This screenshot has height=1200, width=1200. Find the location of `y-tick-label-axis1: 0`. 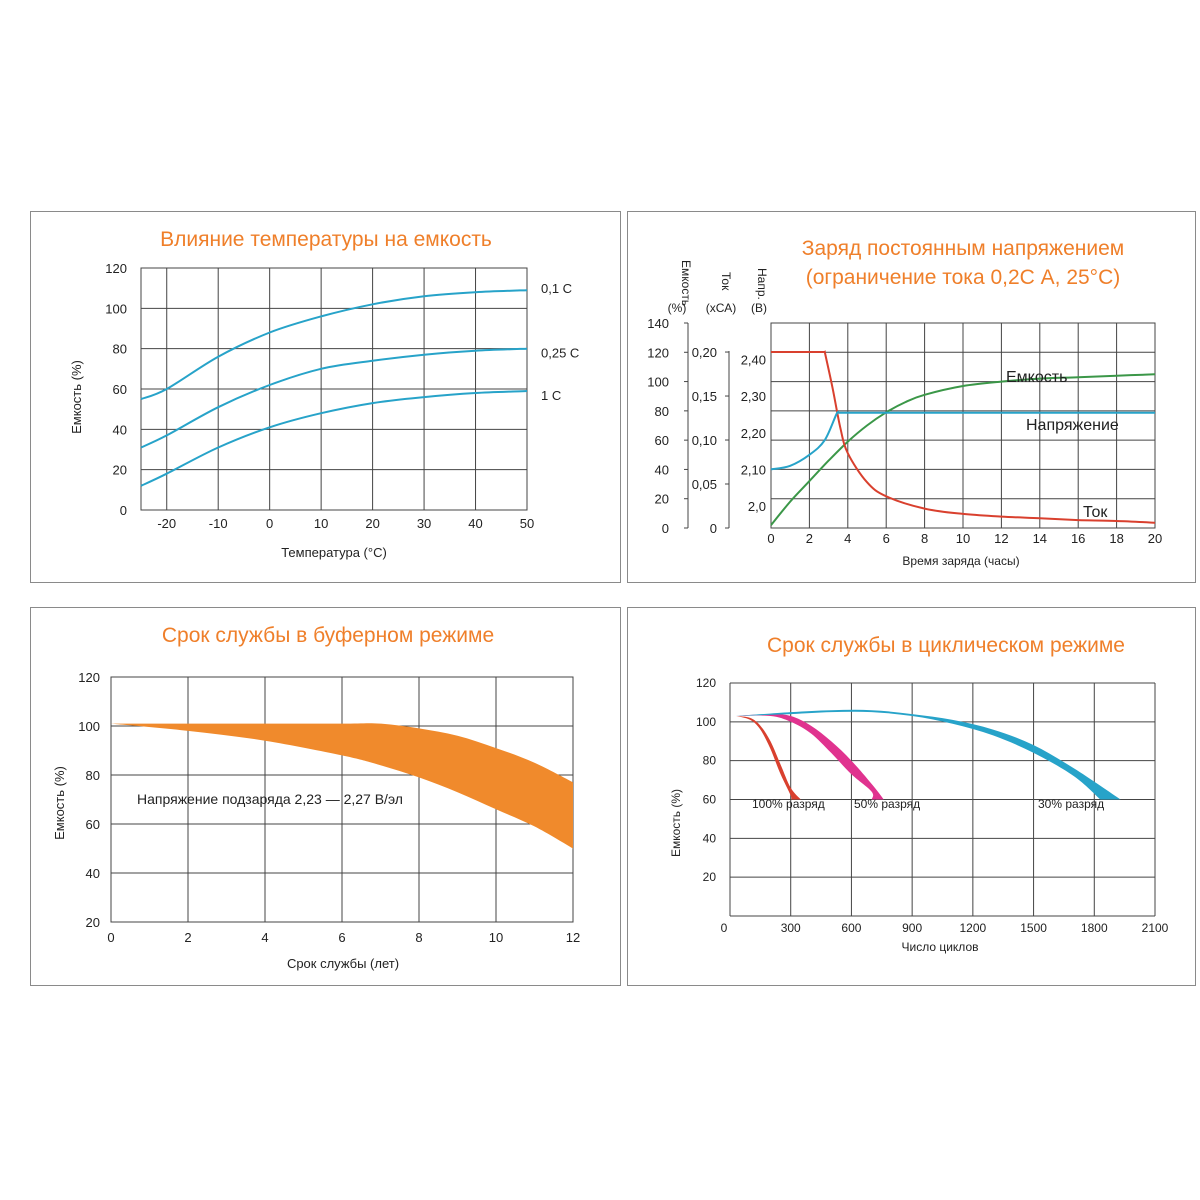

y-tick-label-axis1: 0 is located at coordinates (665, 528).